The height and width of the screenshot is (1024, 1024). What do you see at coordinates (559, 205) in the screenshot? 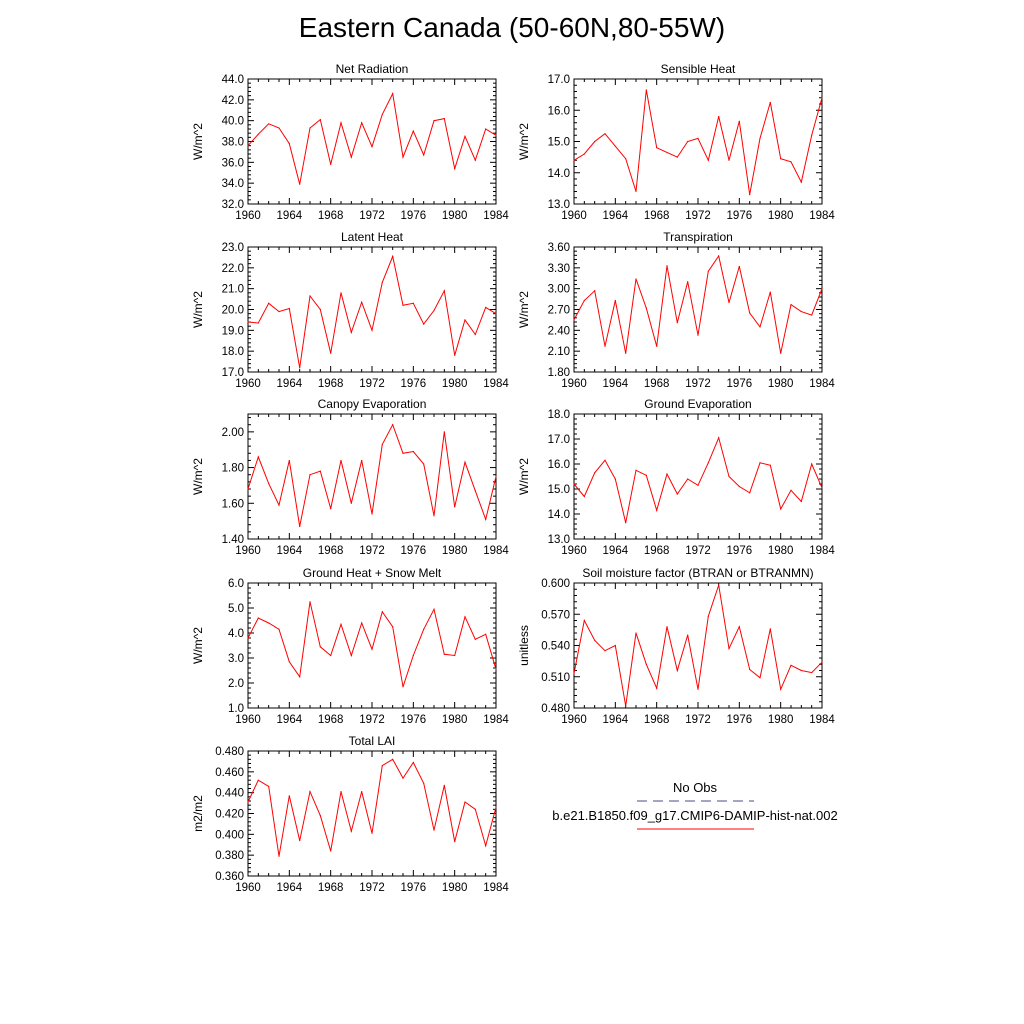
I see `y-tick-label: 13.0` at bounding box center [559, 205].